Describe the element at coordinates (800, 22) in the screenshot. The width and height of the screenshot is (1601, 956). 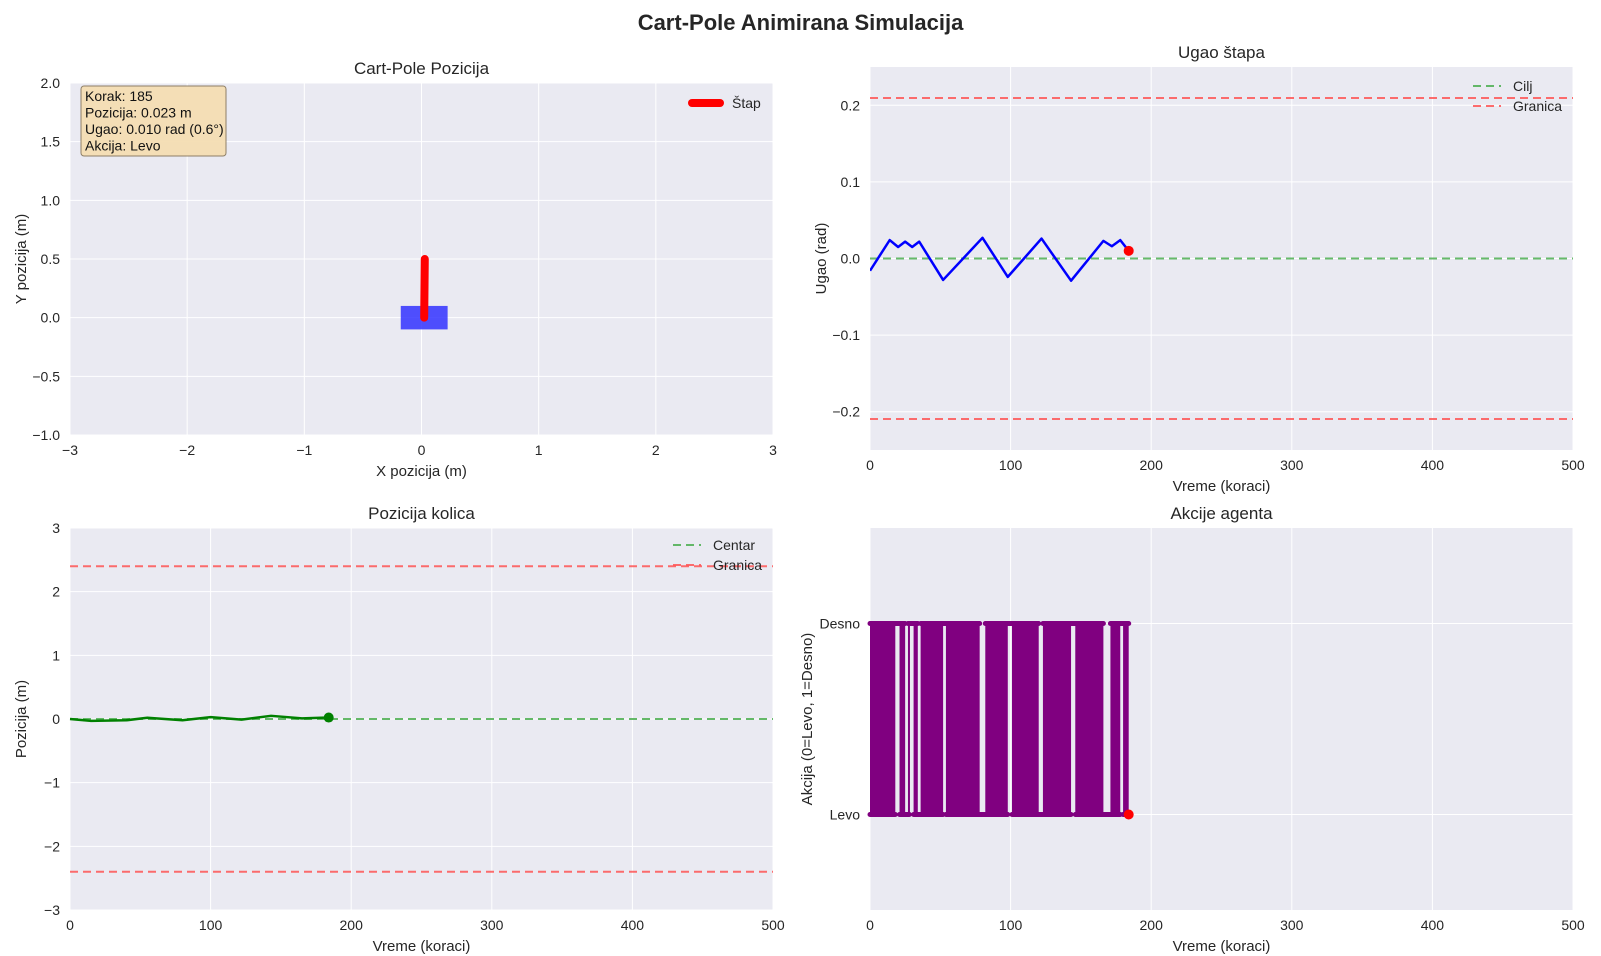
I see `figure-title: Cart-Pole Animirana Simulacija` at that location.